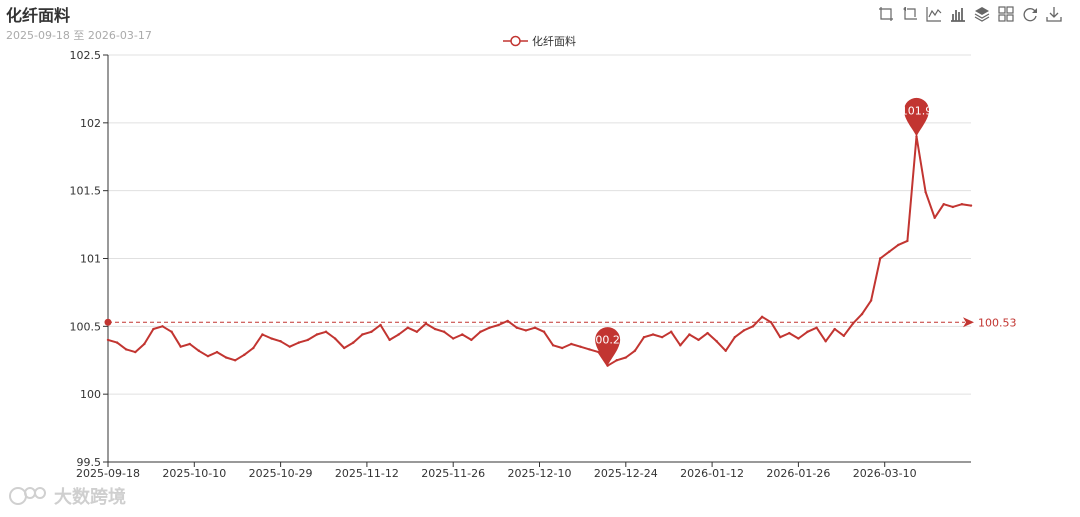  Describe the element at coordinates (1030, 14) in the screenshot. I see `restore-icon` at that location.